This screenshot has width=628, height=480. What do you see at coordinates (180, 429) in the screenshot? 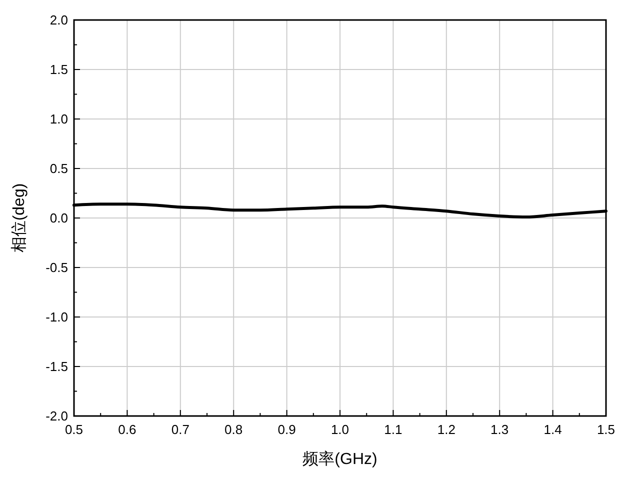
I see `x-tick-label: 0.7` at bounding box center [180, 429].